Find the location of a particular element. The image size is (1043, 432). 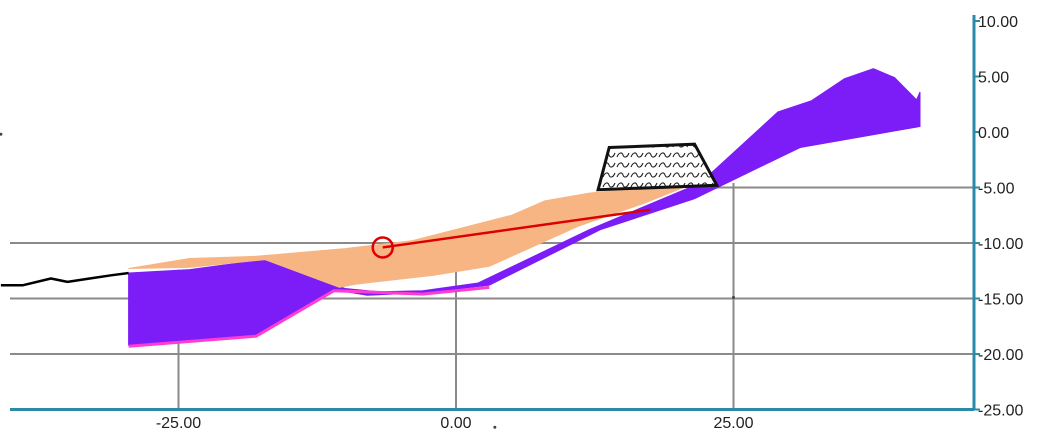

slip-circle-marker is located at coordinates (382, 247).